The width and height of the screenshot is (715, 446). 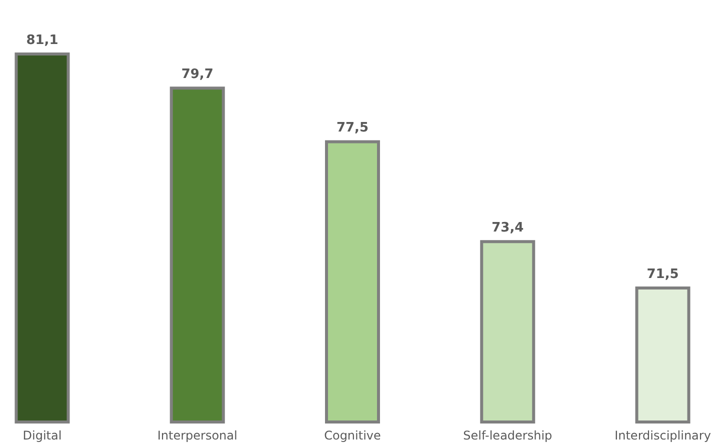 I want to click on data-label: 79,7, so click(x=197, y=74).